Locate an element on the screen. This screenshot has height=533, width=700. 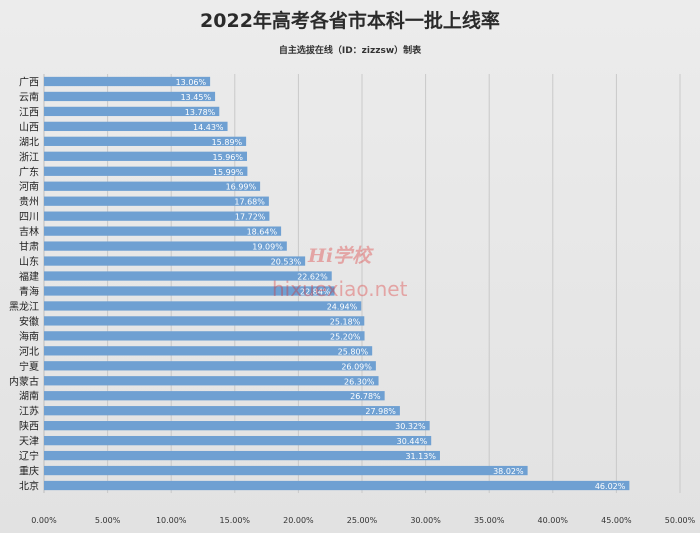
x-tick-label: 5.00% is located at coordinates (108, 520).